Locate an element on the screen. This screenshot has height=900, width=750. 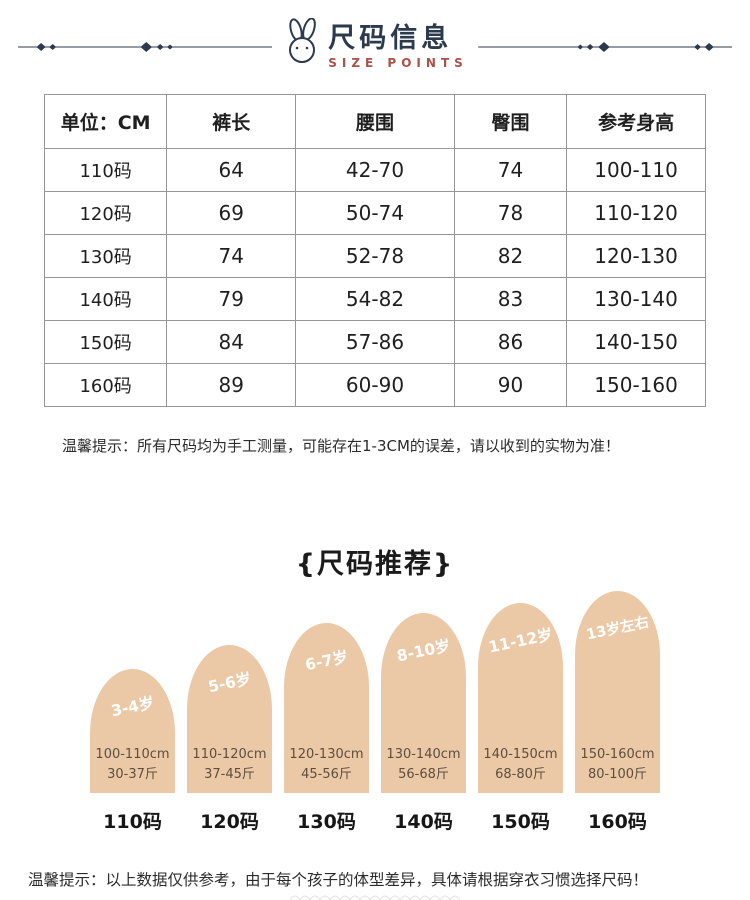
reference-note: 温馨提示：以上数据仅供参考，由于每个孩子的体型差异，具体请根据穿衣习惯选择尺码！ is located at coordinates (338, 880).